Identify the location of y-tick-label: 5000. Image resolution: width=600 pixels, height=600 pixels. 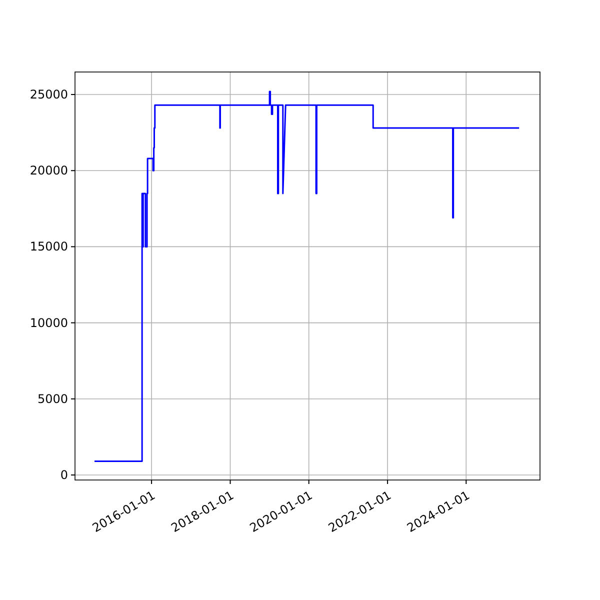
(52, 399).